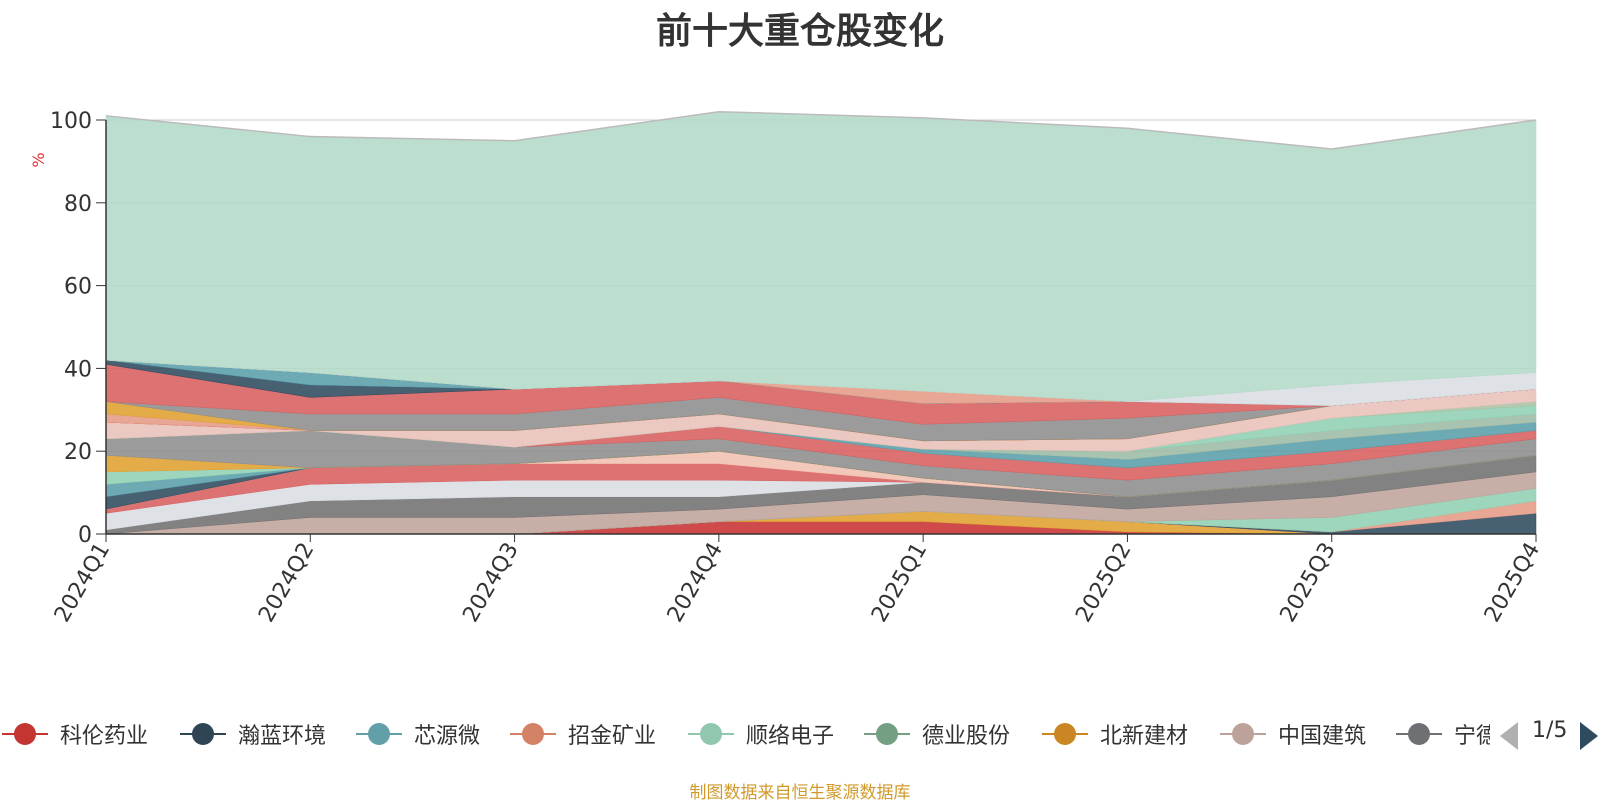 This screenshot has height=803, width=1600. I want to click on legend-label: 芯源微, so click(447, 736).